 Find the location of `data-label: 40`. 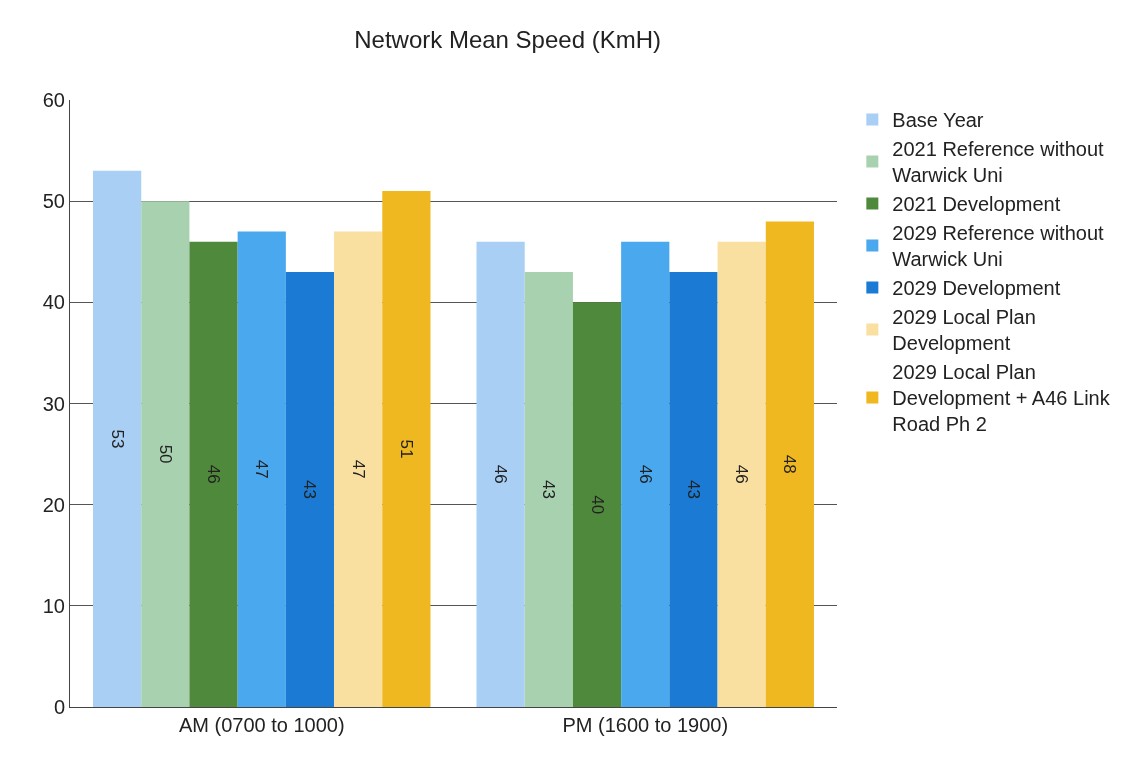

data-label: 40 is located at coordinates (597, 505).